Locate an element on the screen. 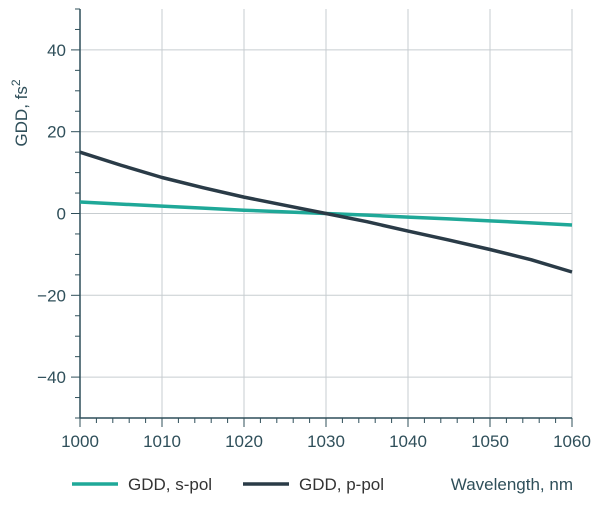  y-tick-label: −20 is located at coordinates (51, 295).